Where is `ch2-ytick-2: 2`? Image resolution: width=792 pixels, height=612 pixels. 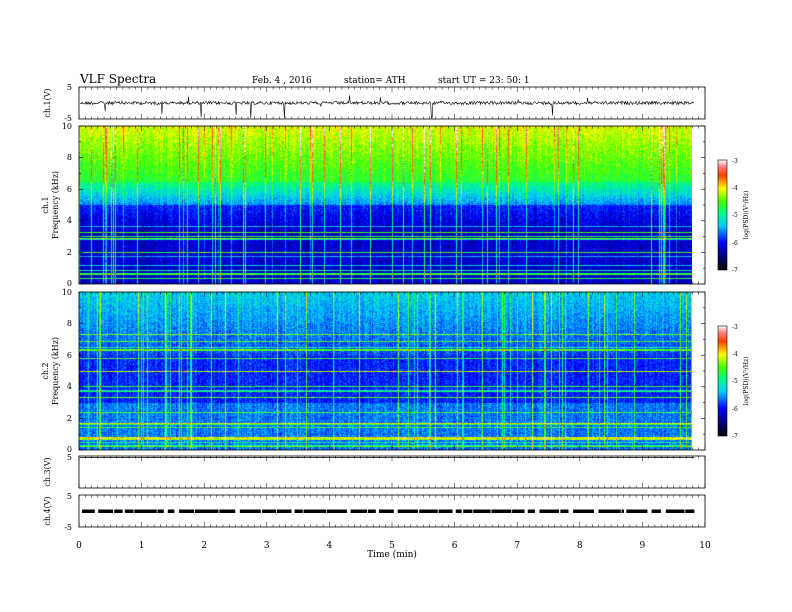 ch2-ytick-2: 2 is located at coordinates (69, 418).